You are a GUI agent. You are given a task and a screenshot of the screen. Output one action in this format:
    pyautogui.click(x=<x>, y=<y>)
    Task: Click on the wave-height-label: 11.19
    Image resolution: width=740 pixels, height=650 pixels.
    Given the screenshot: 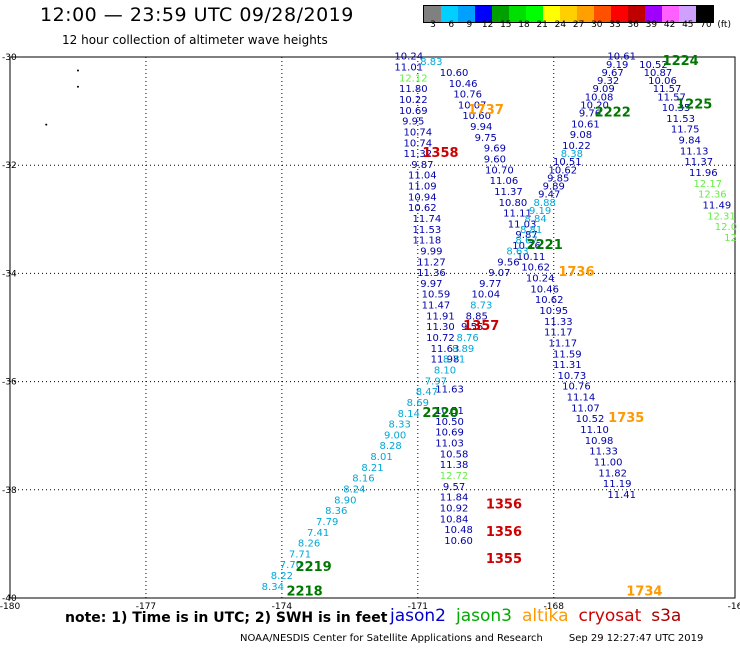 What is the action you would take?
    pyautogui.click(x=617, y=484)
    